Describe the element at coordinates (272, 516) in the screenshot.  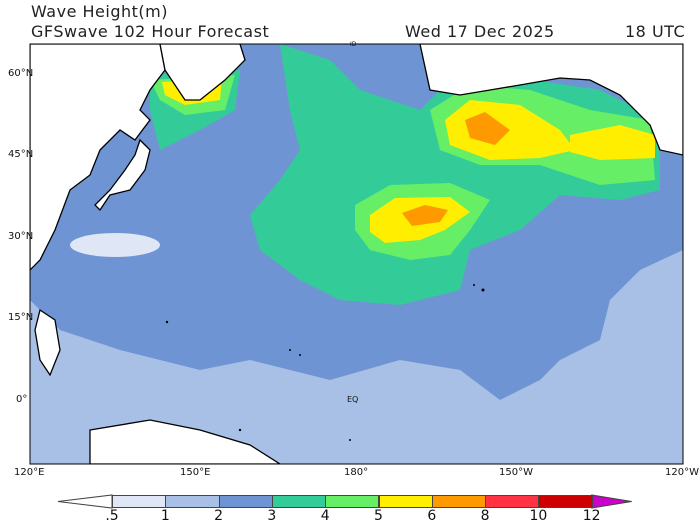
I see `colorbar-label: 3` at that location.